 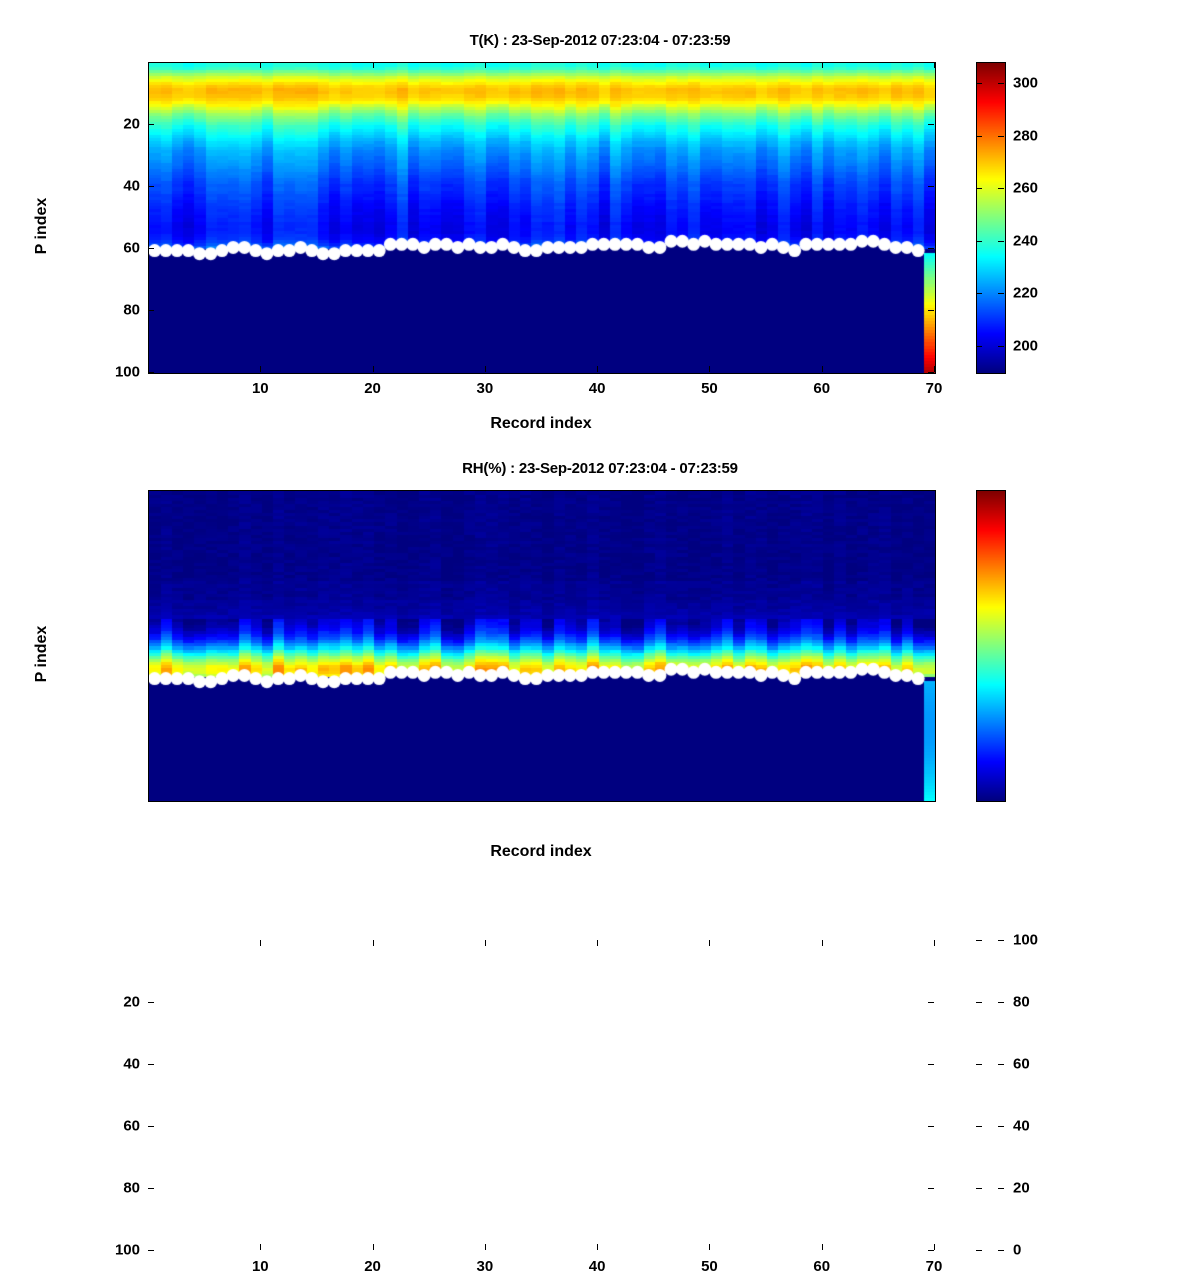 I want to click on colorbar-tick-label: 220, so click(x=1026, y=293).